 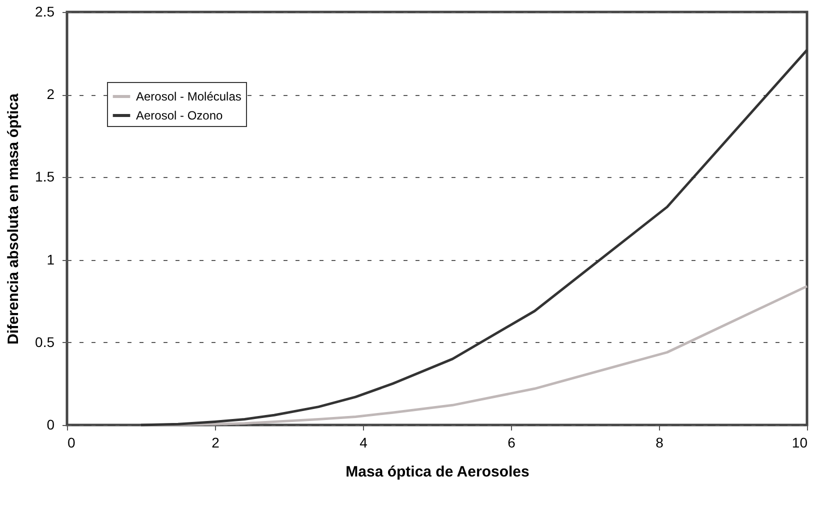 I want to click on y-tick-label: 1.5, so click(x=45, y=176).